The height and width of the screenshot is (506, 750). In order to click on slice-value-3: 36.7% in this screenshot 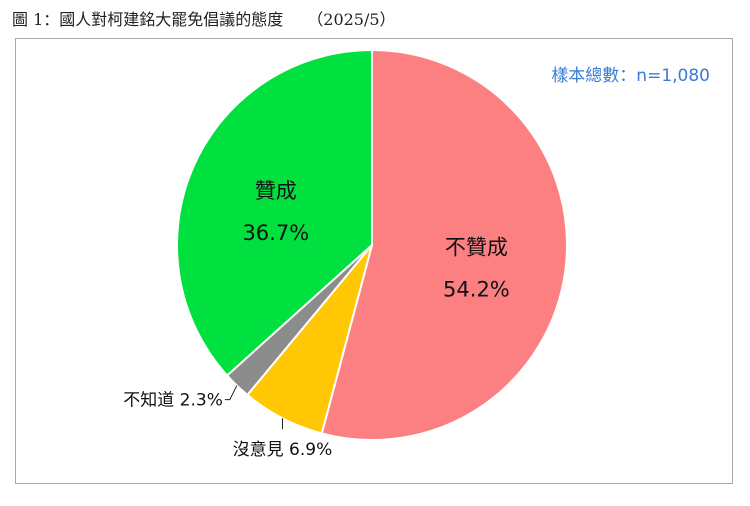, I will do `click(275, 233)`.